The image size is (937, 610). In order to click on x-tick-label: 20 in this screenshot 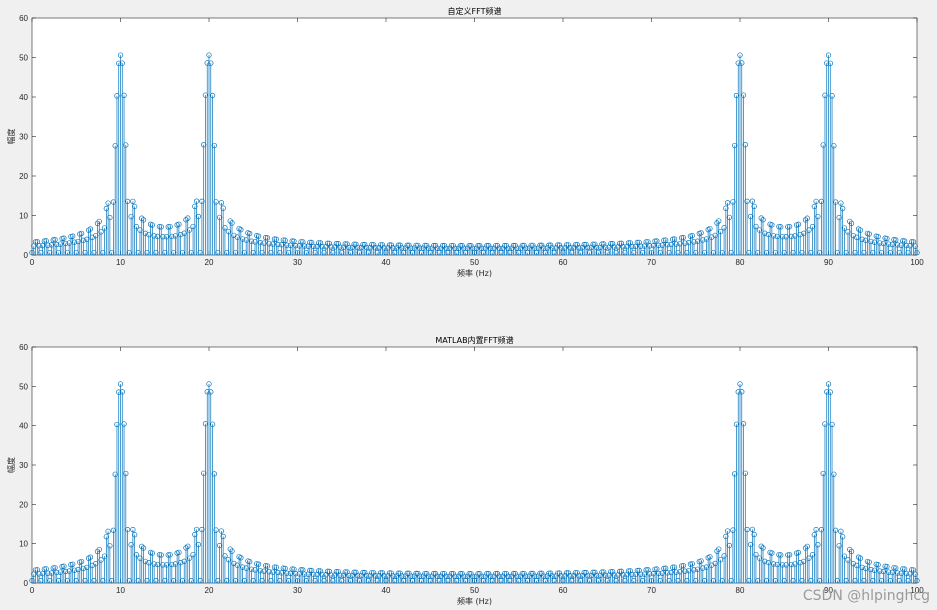, I will do `click(209, 262)`.